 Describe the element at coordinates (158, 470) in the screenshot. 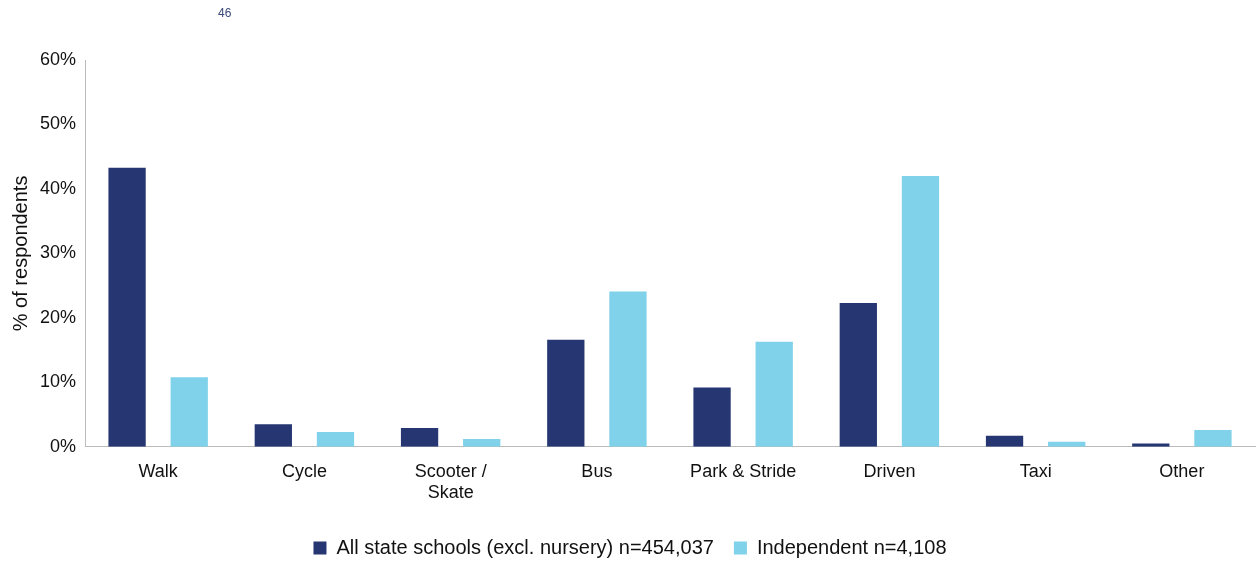

I see `x-tick-label: Walk` at that location.